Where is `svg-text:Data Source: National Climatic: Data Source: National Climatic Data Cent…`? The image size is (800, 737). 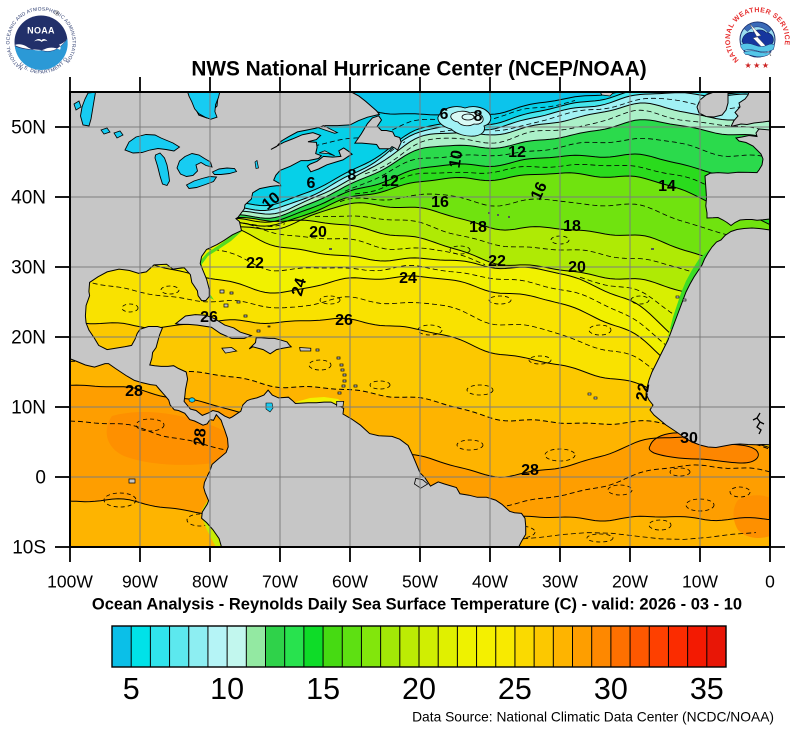
svg-text:Data Source: National Climatic: Data Source: National Climatic Data Cent… is located at coordinates (593, 717).